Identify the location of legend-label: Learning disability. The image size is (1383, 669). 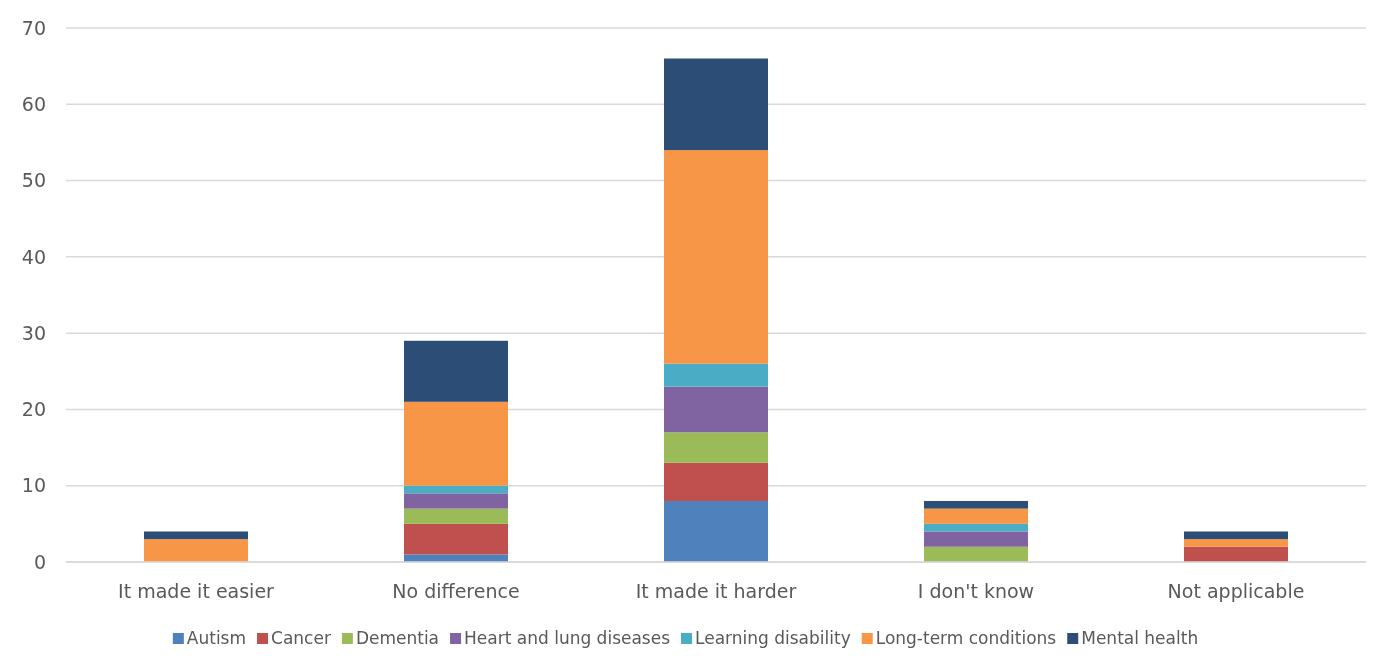
(773, 638).